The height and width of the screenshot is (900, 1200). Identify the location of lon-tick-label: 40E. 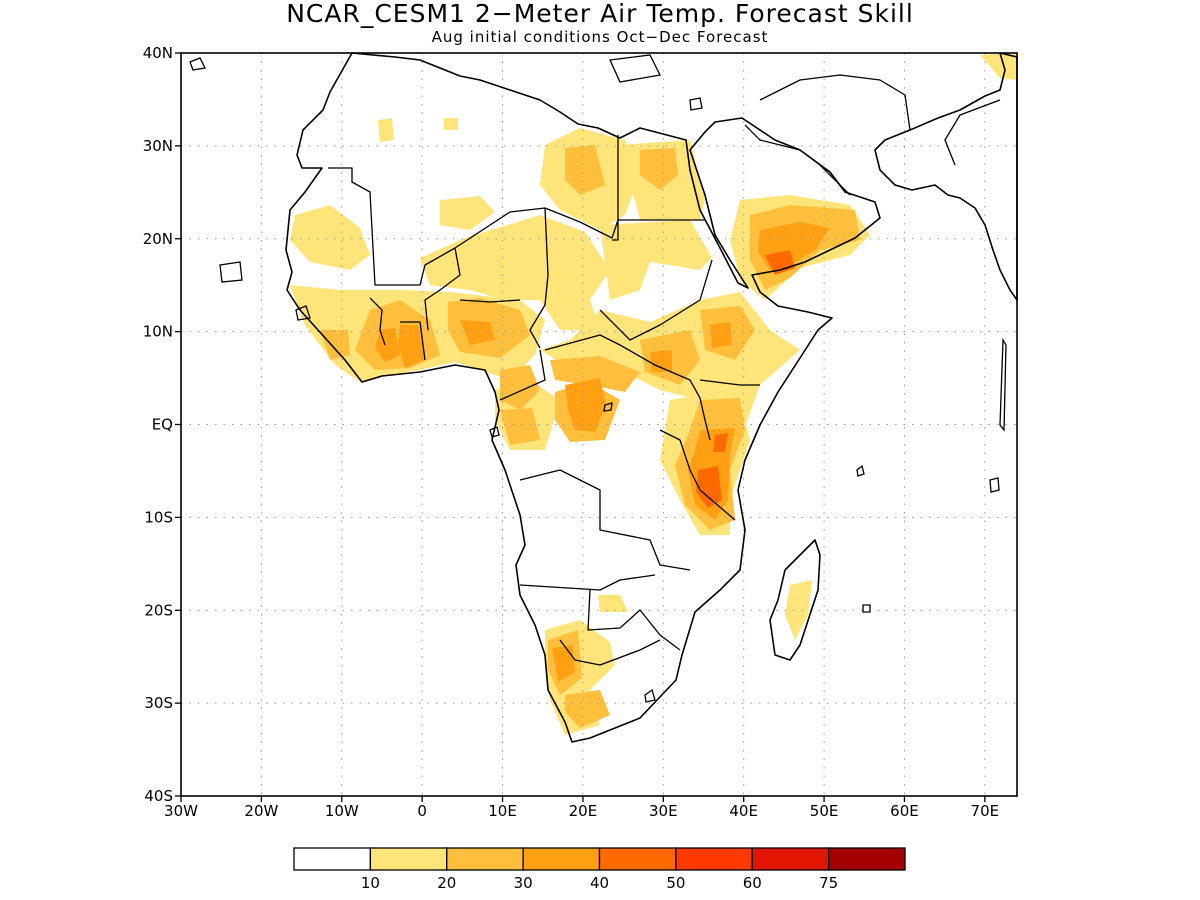
(743, 811).